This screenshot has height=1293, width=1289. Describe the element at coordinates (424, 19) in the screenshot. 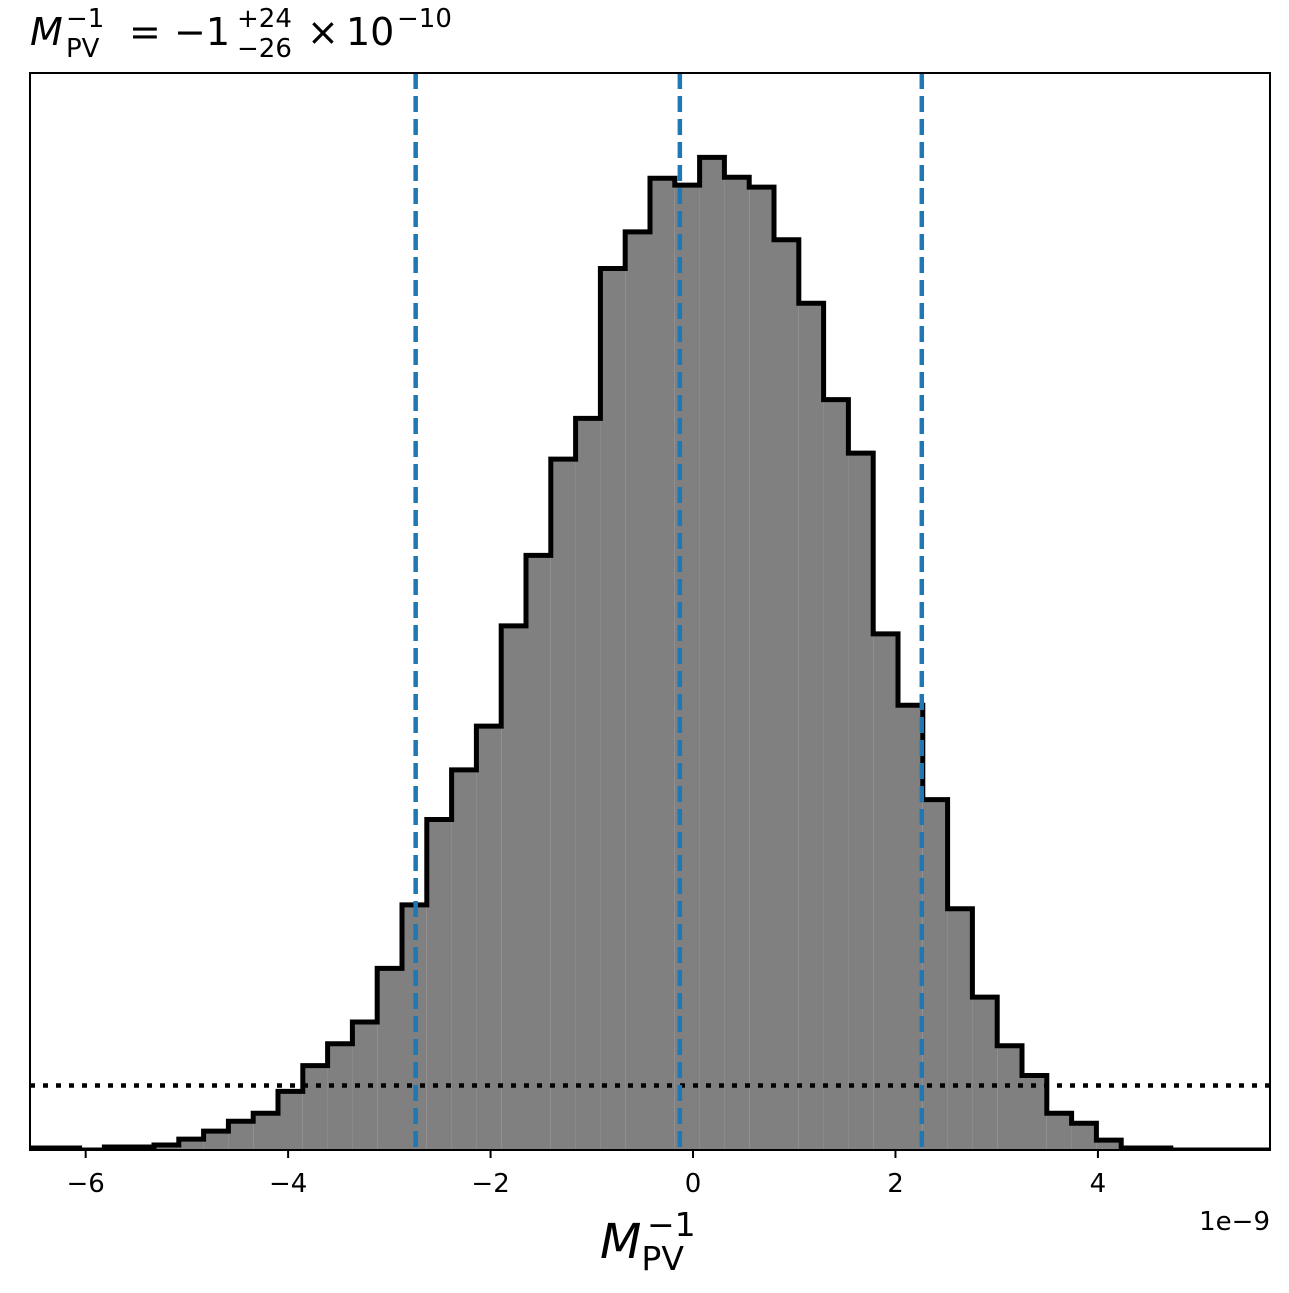

I see `title-power-exp: −10` at that location.